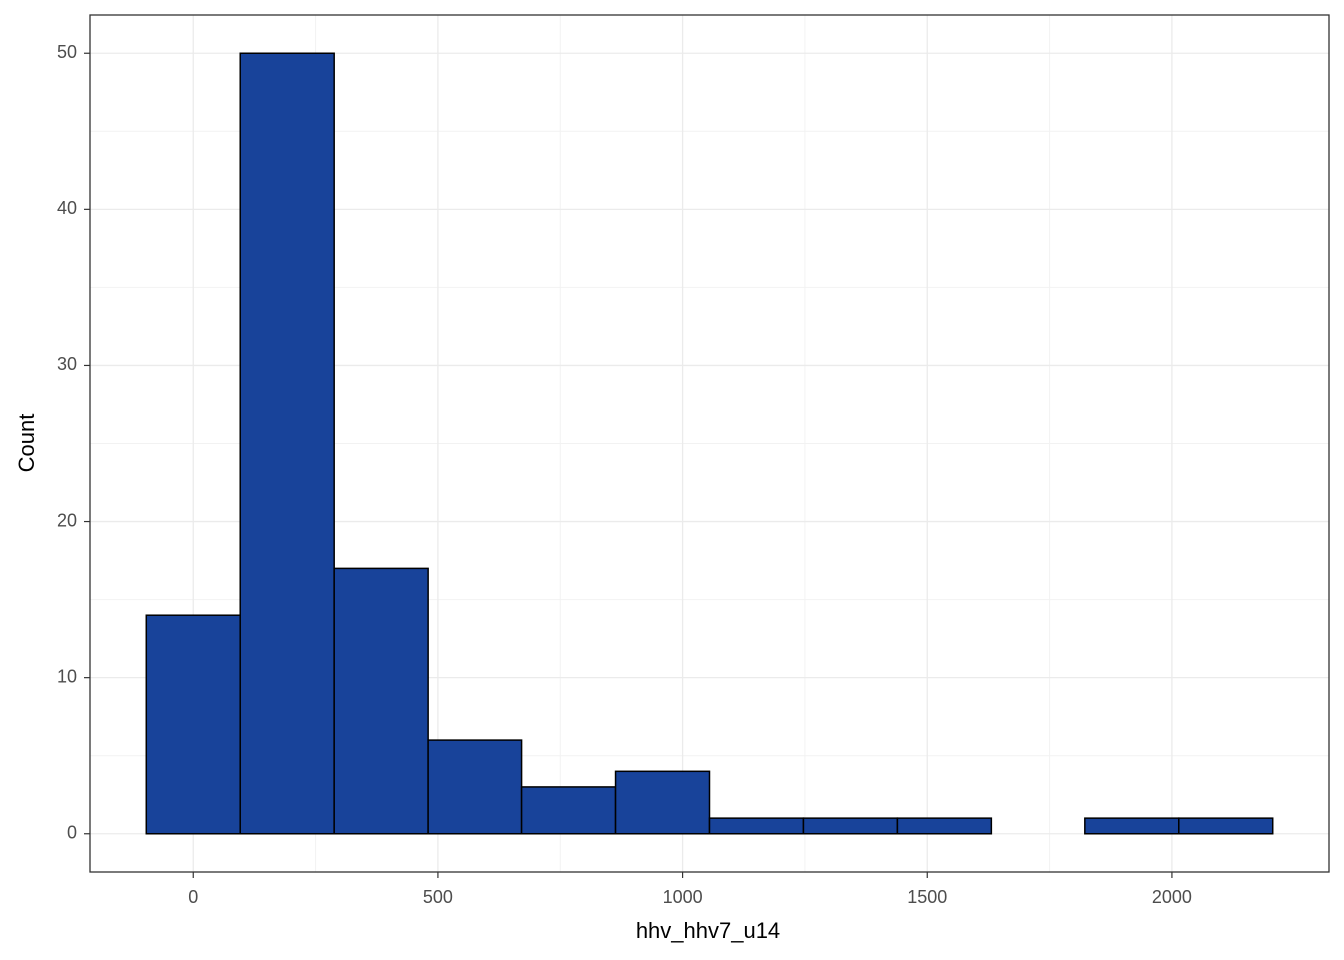 The width and height of the screenshot is (1344, 960). What do you see at coordinates (67, 676) in the screenshot?
I see `y-tick-label: 10` at bounding box center [67, 676].